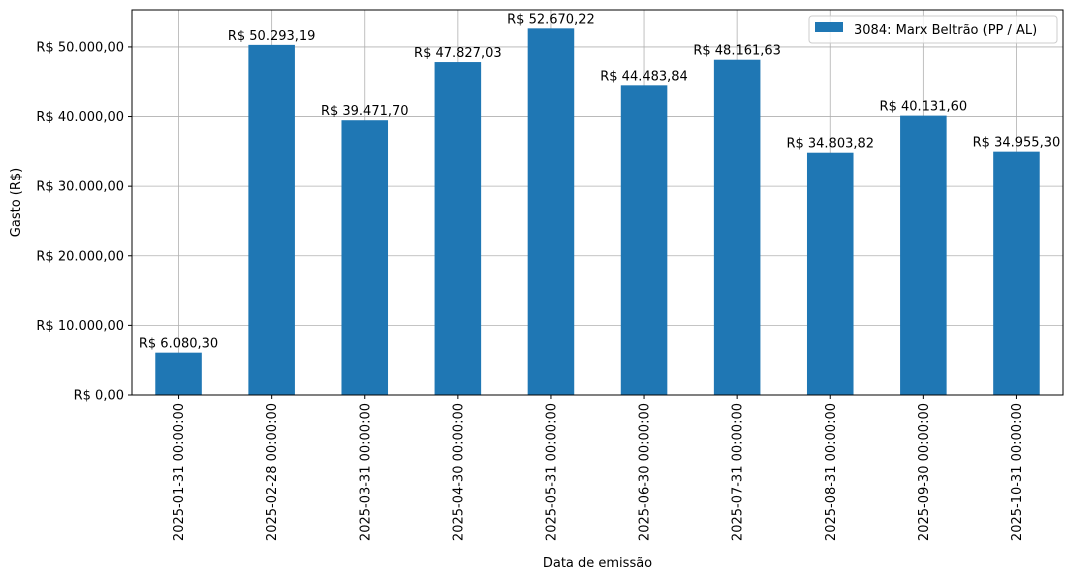 Image resolution: width=1072 pixels, height=580 pixels. What do you see at coordinates (16, 202) in the screenshot?
I see `y-axis-label: Gasto (R$)` at bounding box center [16, 202].